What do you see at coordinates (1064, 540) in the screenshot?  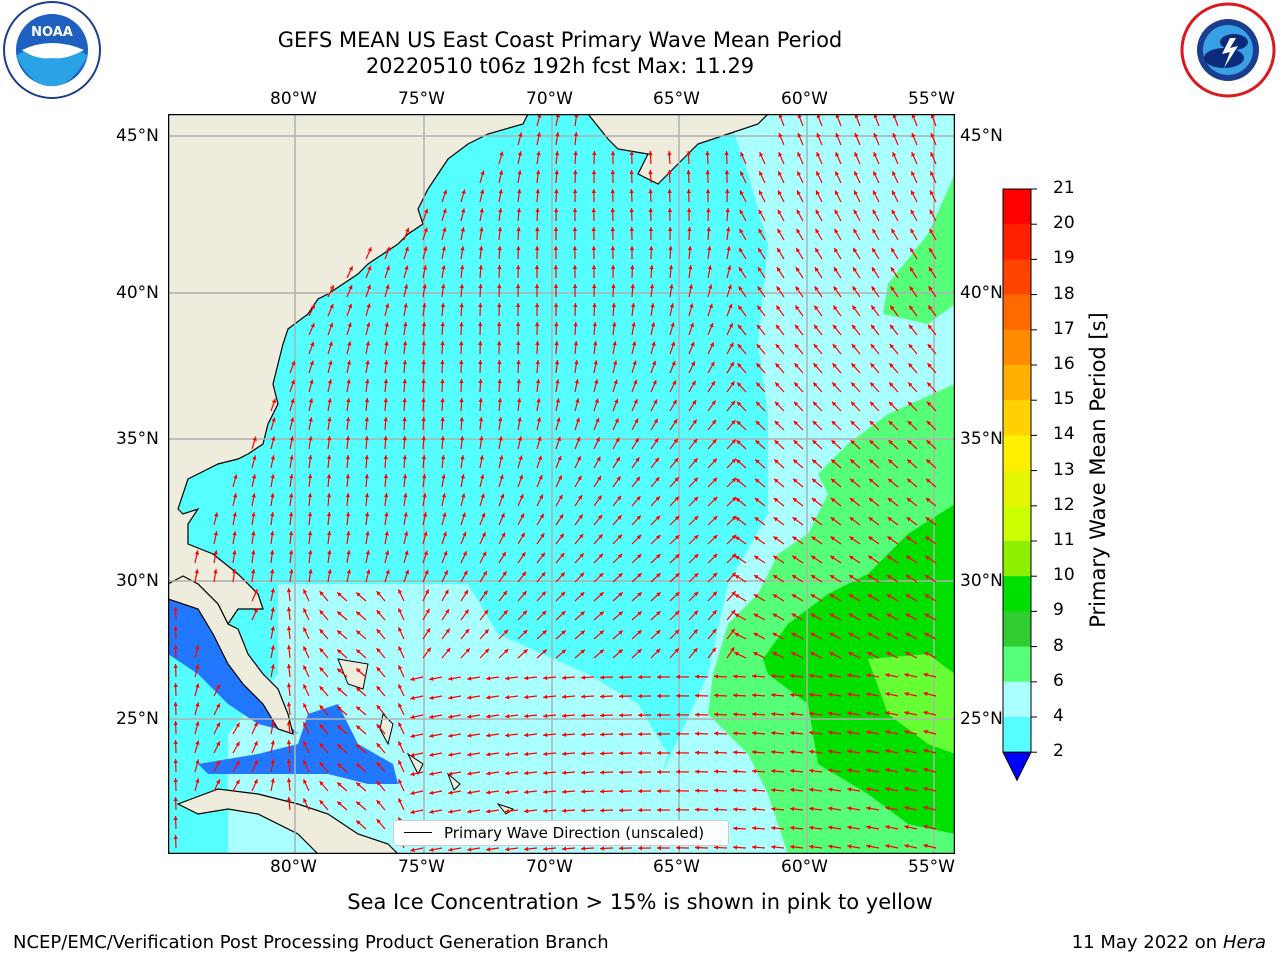 I see `colorbar-tick-label: 11` at bounding box center [1064, 540].